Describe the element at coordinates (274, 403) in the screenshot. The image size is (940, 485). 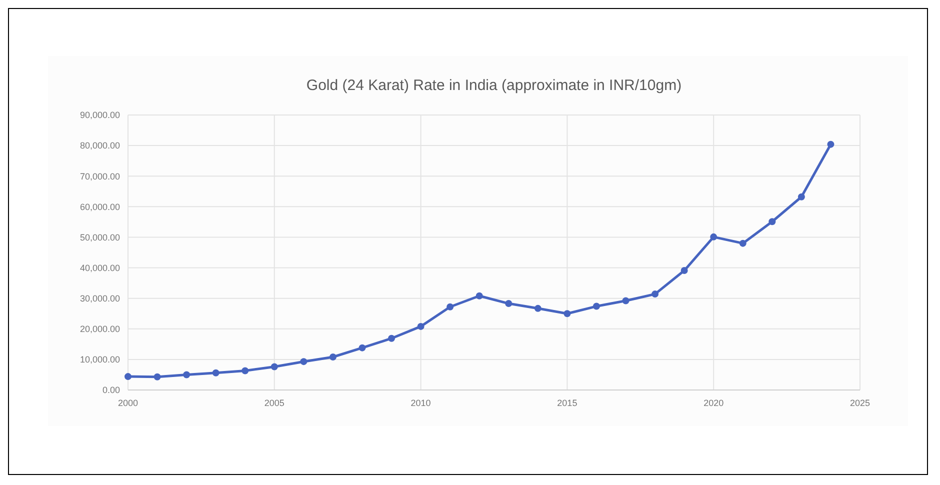
I see `x-tick-label: 2005` at that location.